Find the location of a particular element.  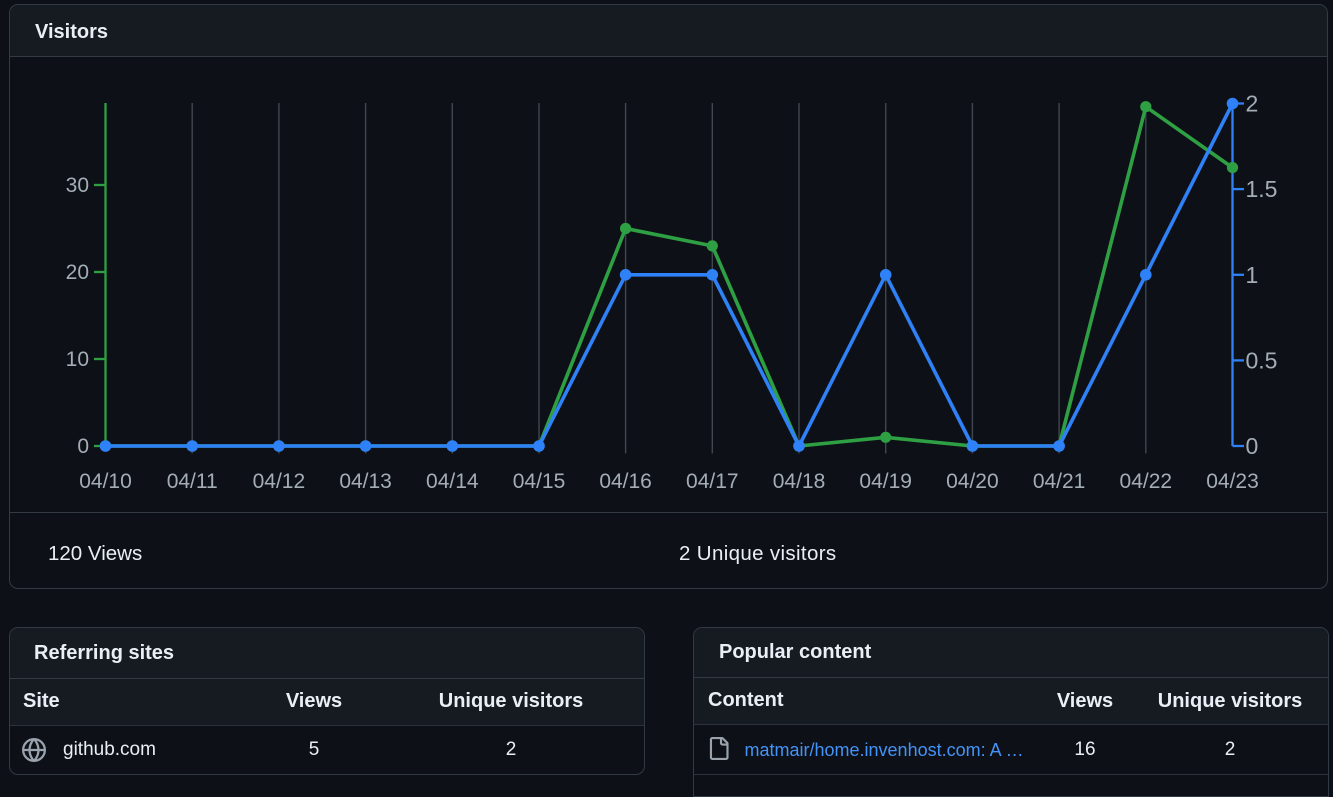

svg-text: 04/19 is located at coordinates (885, 481).